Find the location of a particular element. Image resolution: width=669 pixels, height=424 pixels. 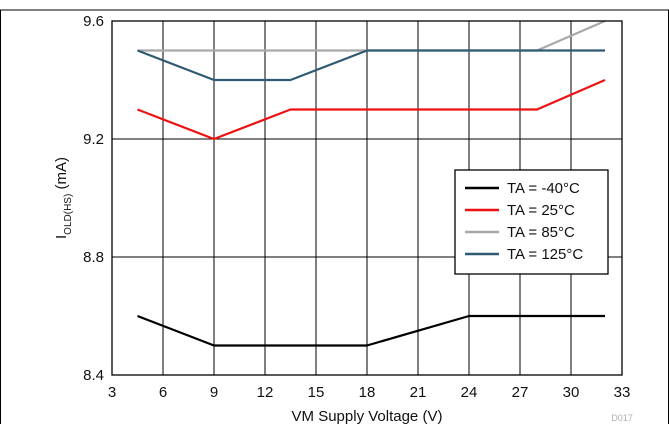

x-tick-label: 33 is located at coordinates (622, 392).